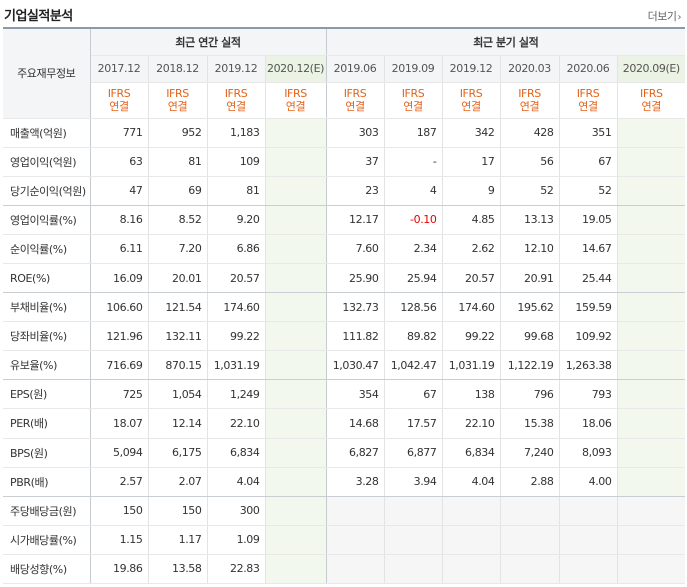 The image size is (687, 587). Describe the element at coordinates (355, 365) in the screenshot. I see `quarter-value-cell: 1,030.47` at that location.